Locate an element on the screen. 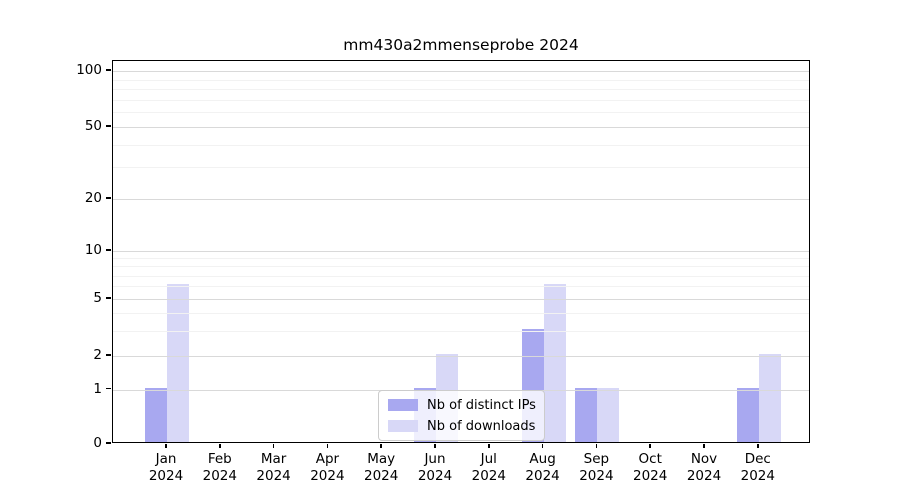 Image resolution: width=900 pixels, height=500 pixels. x-tick-label: Mar 2024 is located at coordinates (273, 467).